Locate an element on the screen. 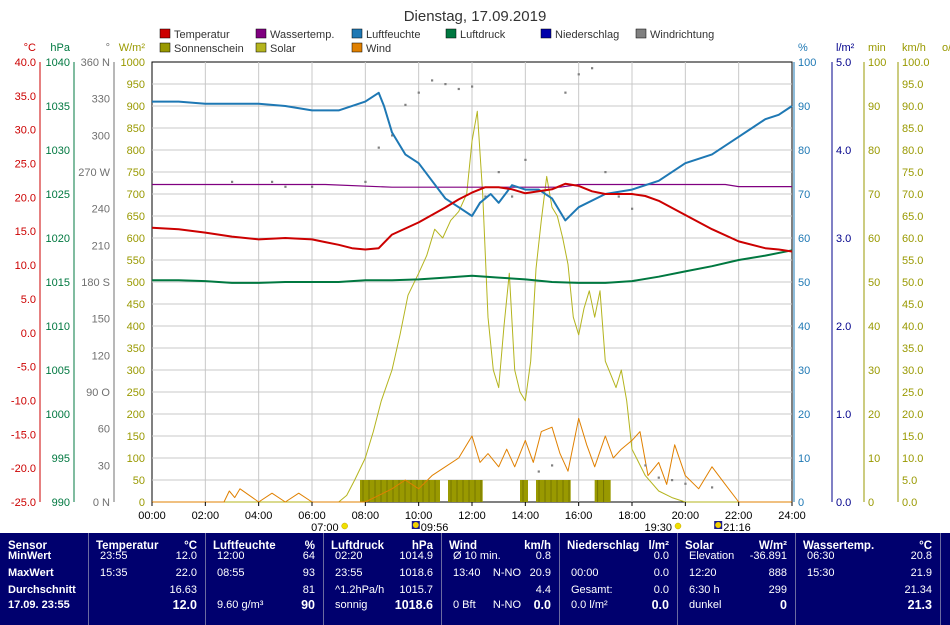 The height and width of the screenshot is (625, 950). panel-section: Luftfeuchte% 12:00 64 08:55 93 81 9.60 g/m³ 90 is located at coordinates (264, 579).